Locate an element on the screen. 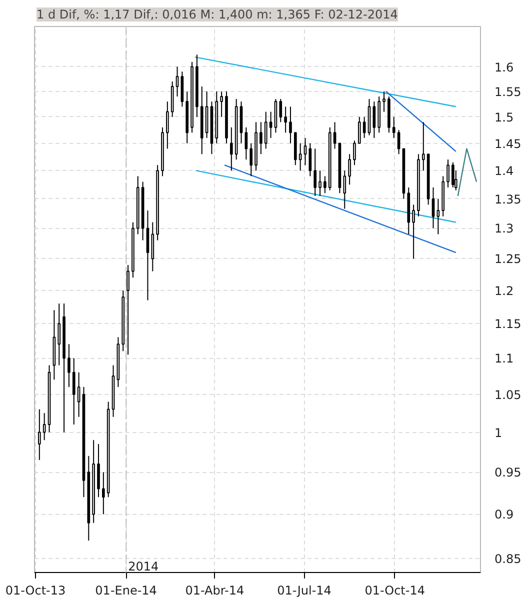 This screenshot has width=525, height=616. y-tick-label: 1.55 is located at coordinates (508, 91).